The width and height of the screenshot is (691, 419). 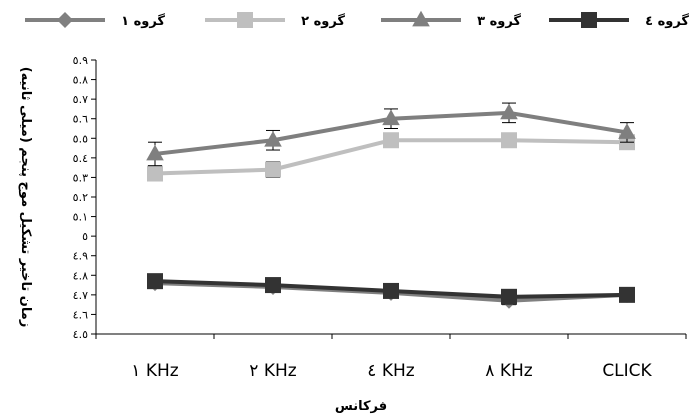 What do you see at coordinates (80, 119) in the screenshot?
I see `y-tick-label: ٥.٦` at bounding box center [80, 119].